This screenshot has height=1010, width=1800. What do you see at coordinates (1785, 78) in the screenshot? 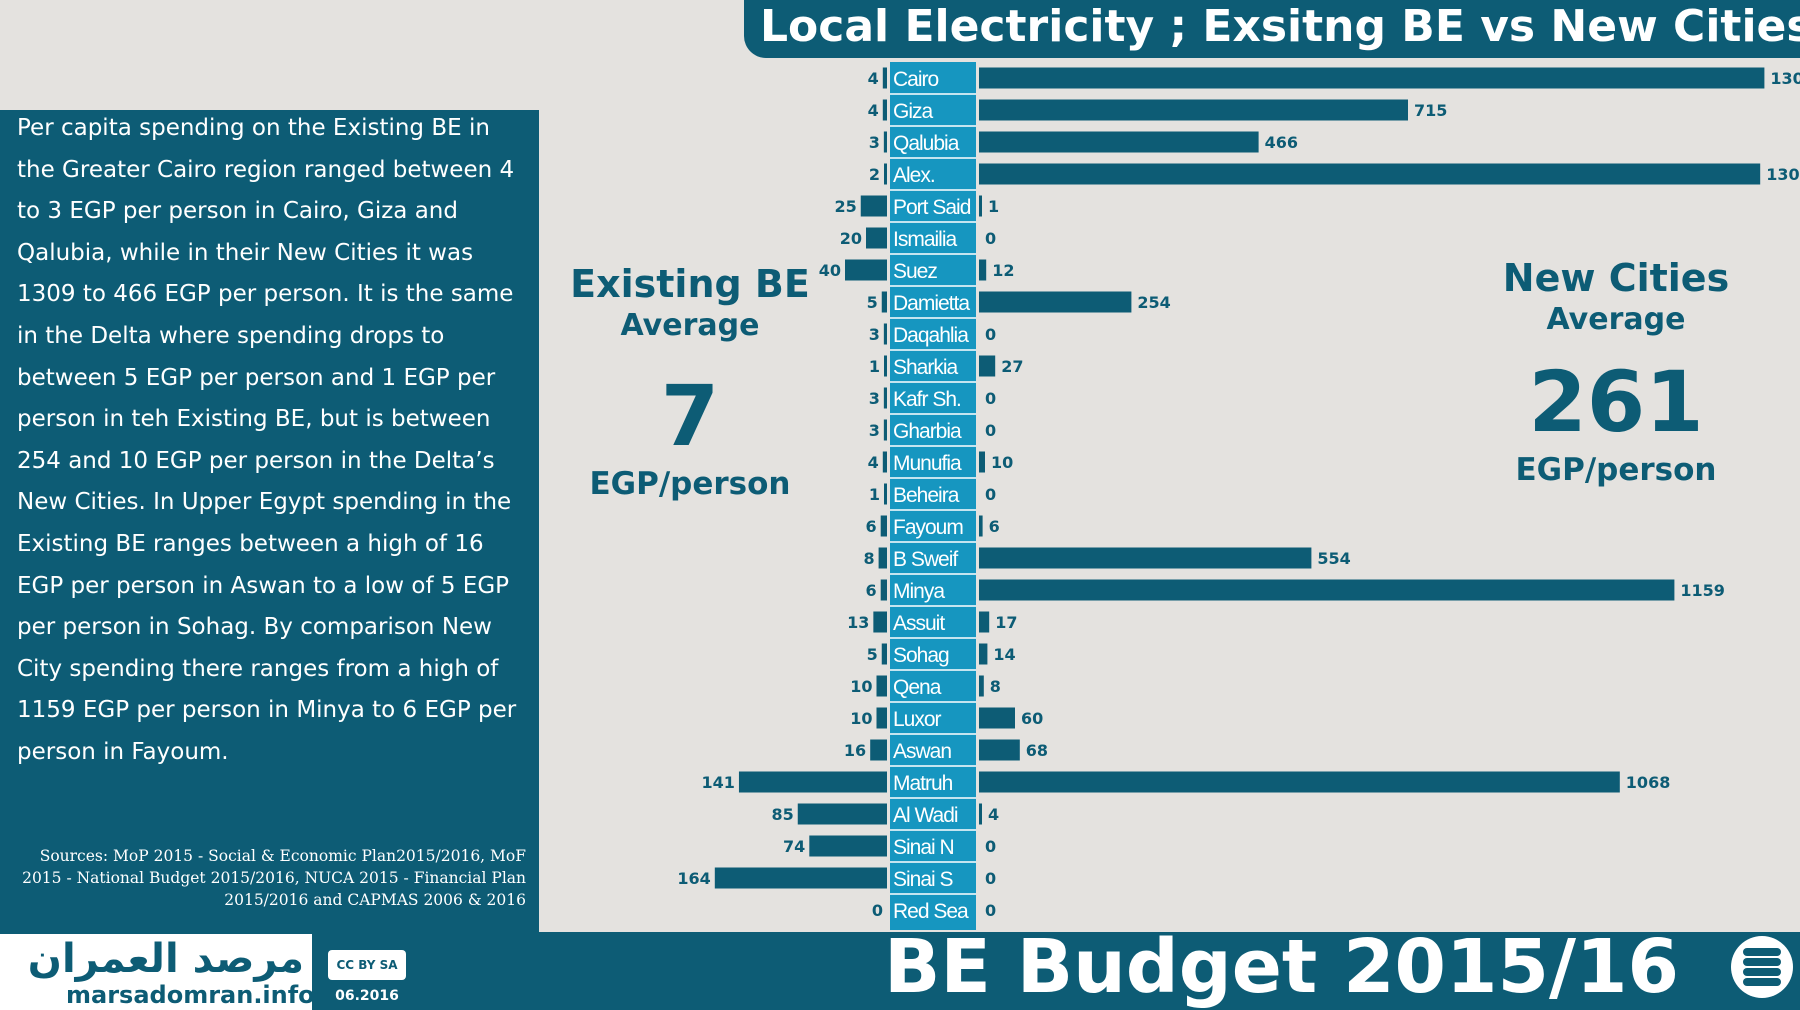
I see `newcities-value-label: 1309` at bounding box center [1785, 78].